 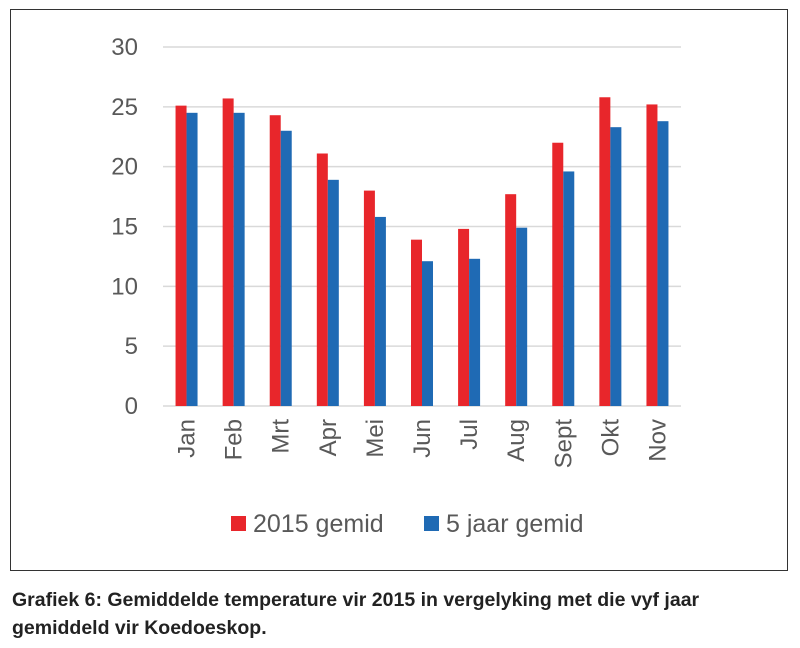 I want to click on x-tick-label: Mei, so click(x=375, y=438).